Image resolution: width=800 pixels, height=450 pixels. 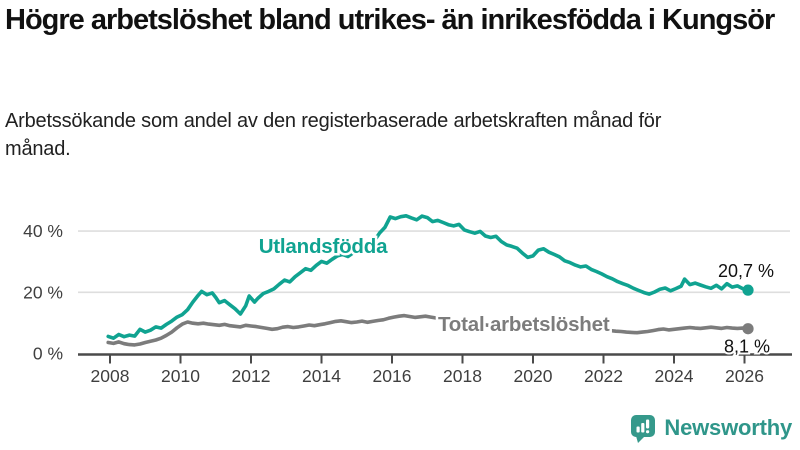 I want to click on x-tick-label-2026: 2026, so click(x=744, y=376).